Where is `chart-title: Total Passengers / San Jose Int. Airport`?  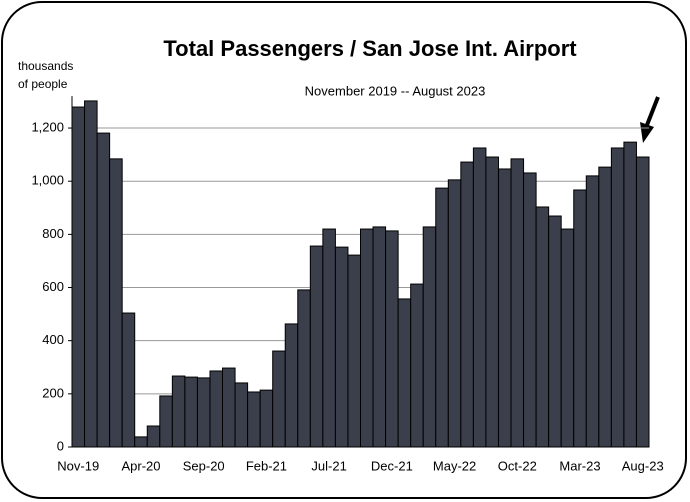
chart-title: Total Passengers / San Jose Int. Airport is located at coordinates (370, 48).